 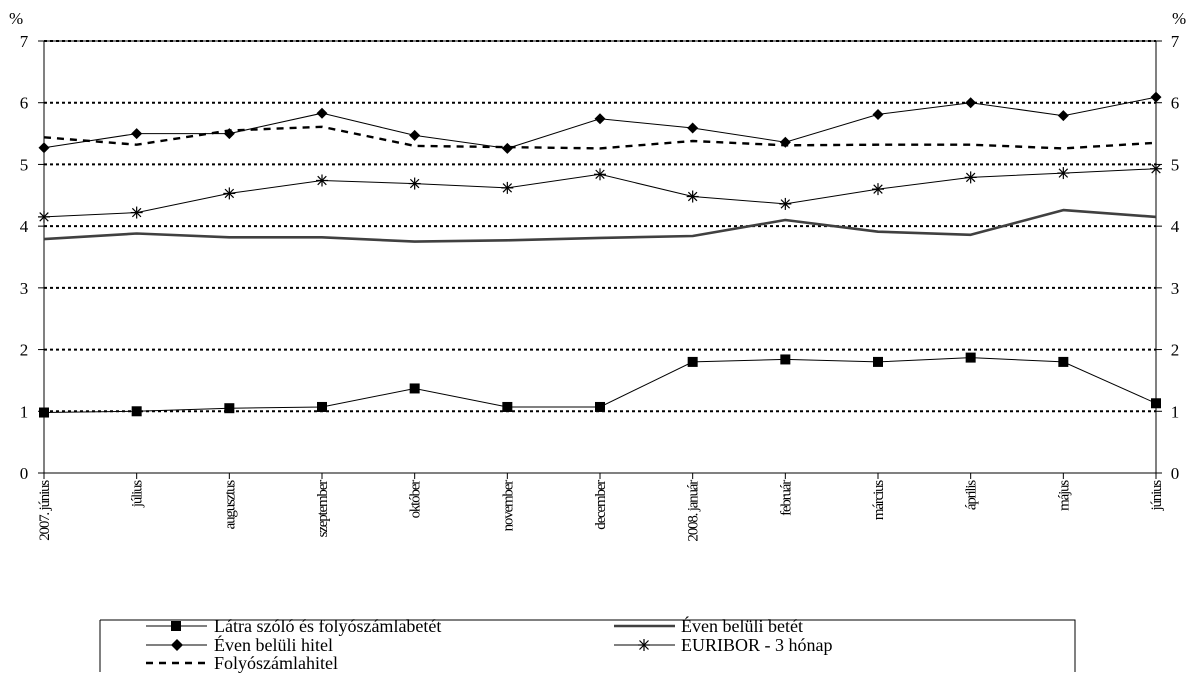 I want to click on x-tick-label: július, so click(x=138, y=494).